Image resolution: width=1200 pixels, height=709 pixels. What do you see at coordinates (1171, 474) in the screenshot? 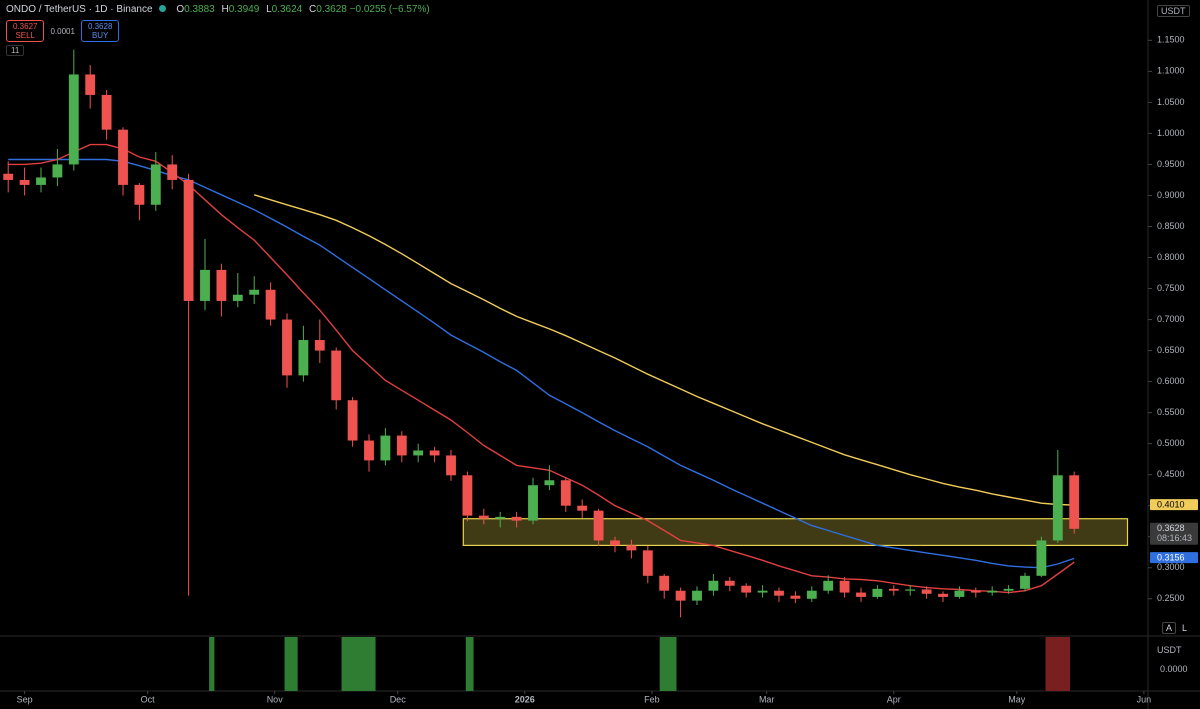
I see `y-tick-label: 0.4500` at bounding box center [1171, 474].